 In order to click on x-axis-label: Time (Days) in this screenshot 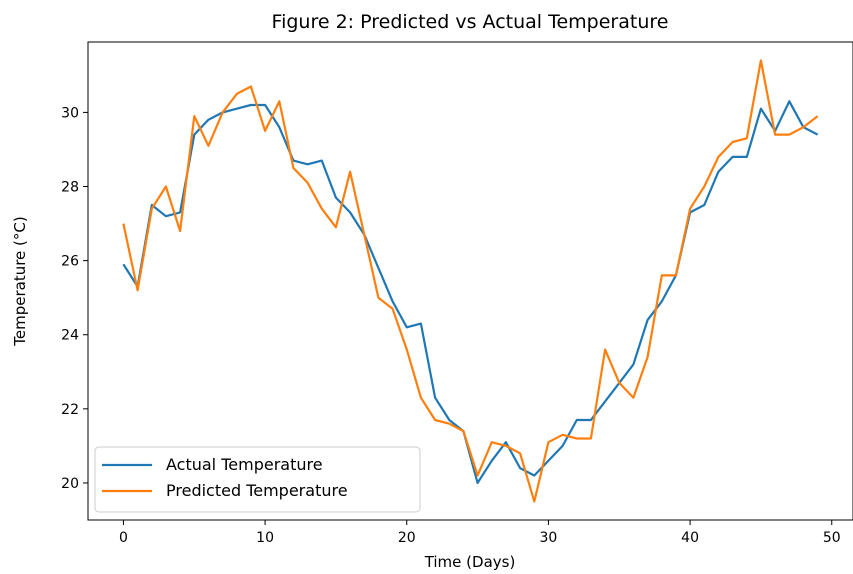, I will do `click(470, 562)`.